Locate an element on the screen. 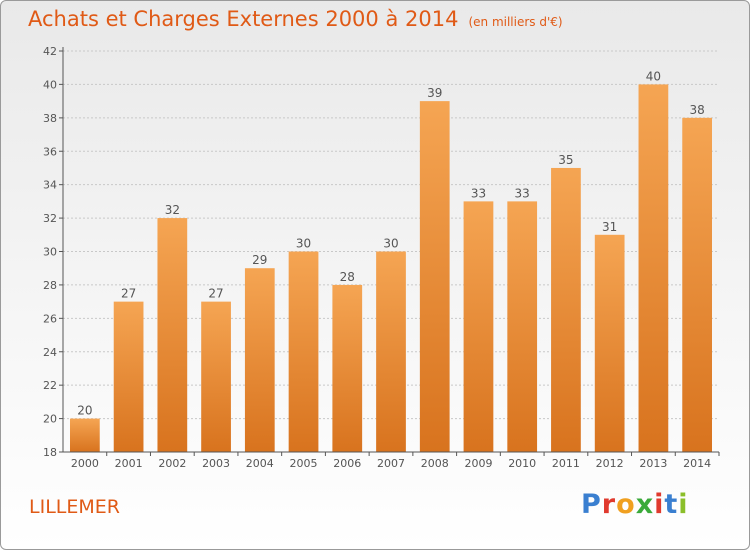  y-tick-label: 34 is located at coordinates (50, 185).